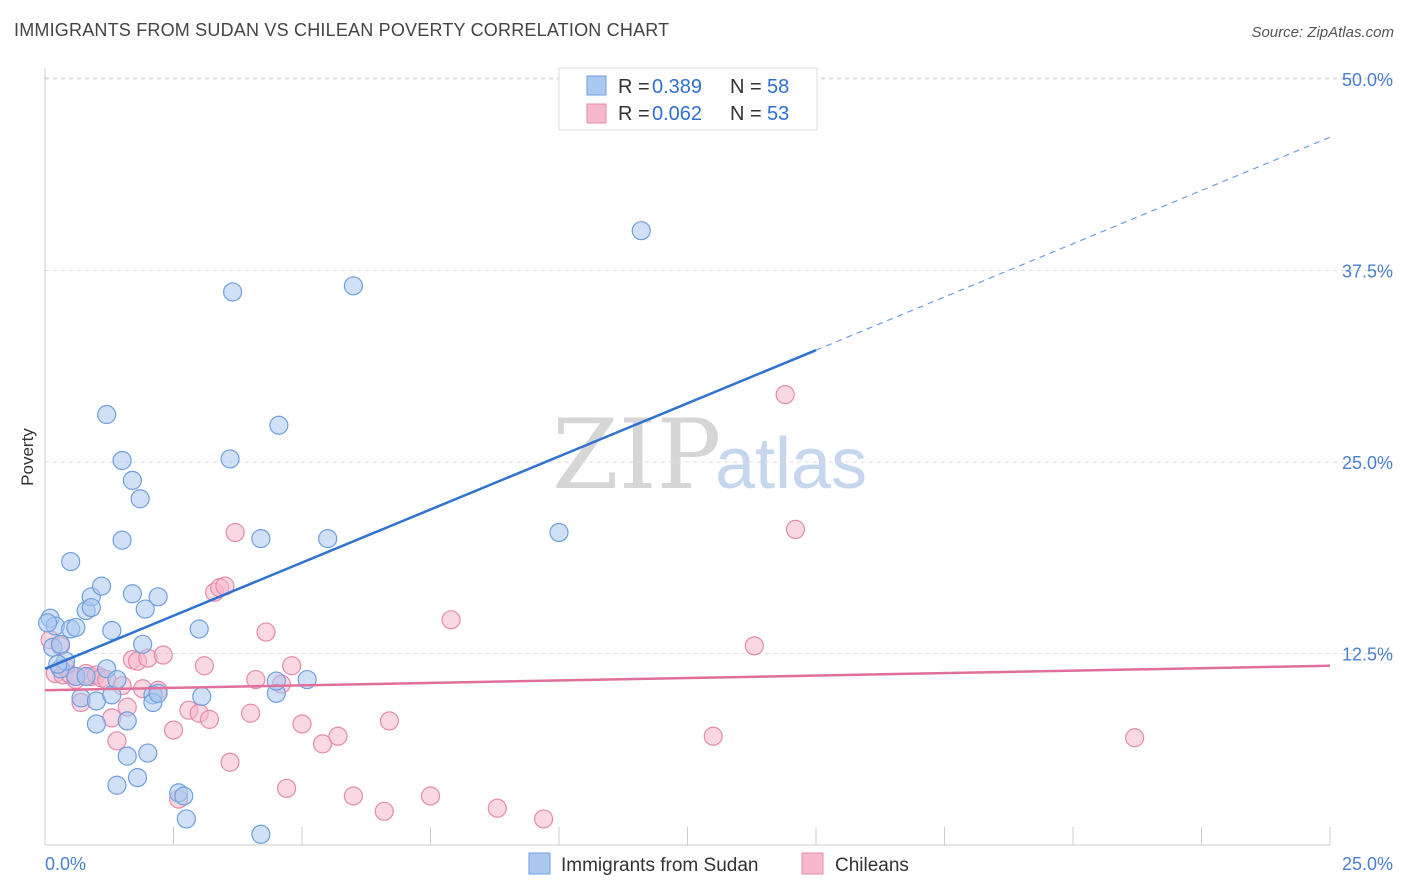  What do you see at coordinates (1367, 367) in the screenshot?
I see `y-tick-labels: 12.5% 25.0% 37.5% 50.0%` at bounding box center [1367, 367].